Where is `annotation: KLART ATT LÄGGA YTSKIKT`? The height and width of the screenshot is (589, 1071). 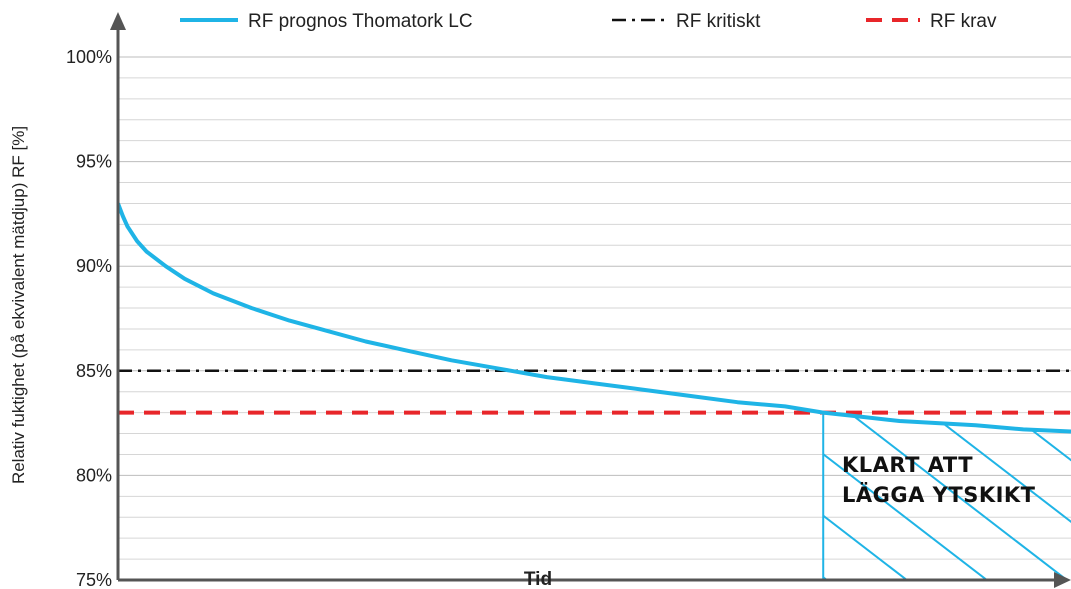 annotation: KLART ATT LÄGGA YTSKIKT is located at coordinates (939, 480).